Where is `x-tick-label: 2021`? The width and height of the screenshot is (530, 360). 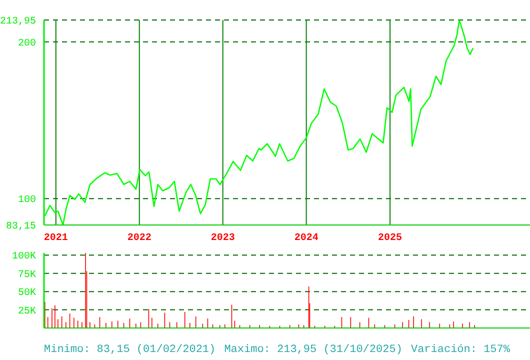
x-tick-label: 2021 is located at coordinates (56, 238).